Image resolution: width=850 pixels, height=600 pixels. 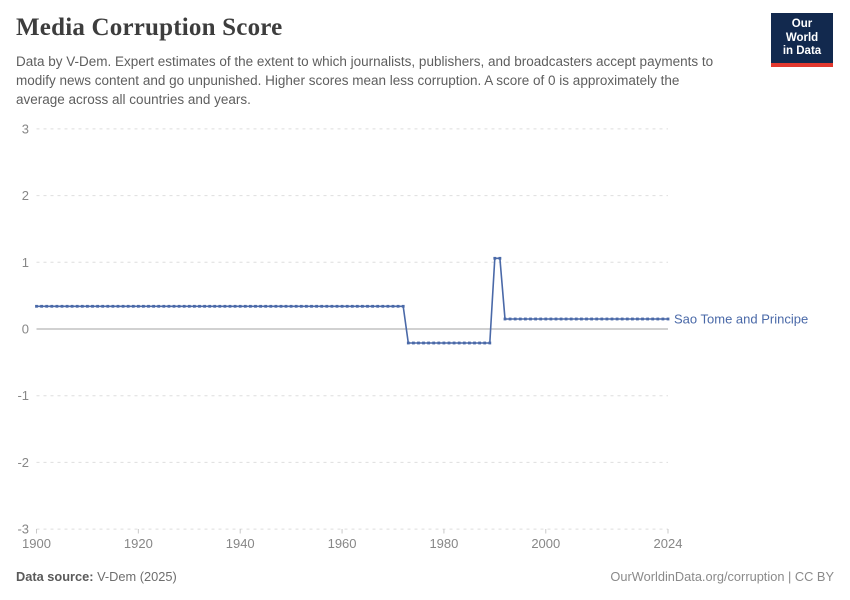 What do you see at coordinates (137, 576) in the screenshot?
I see `data-source-value: V-Dem (2025)` at bounding box center [137, 576].